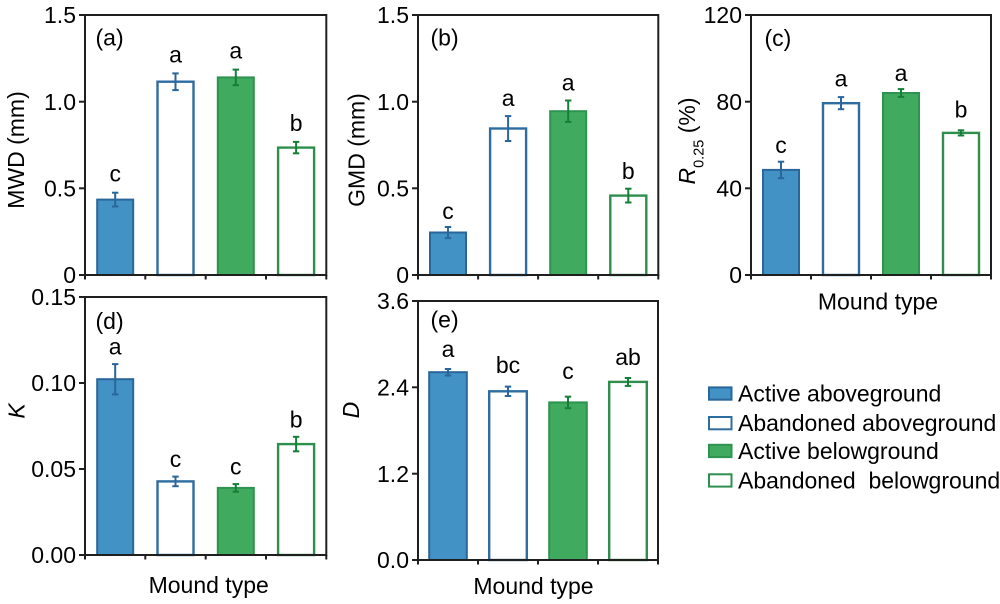  What do you see at coordinates (729, 102) in the screenshot?
I see `svg-text: 80` at bounding box center [729, 102].